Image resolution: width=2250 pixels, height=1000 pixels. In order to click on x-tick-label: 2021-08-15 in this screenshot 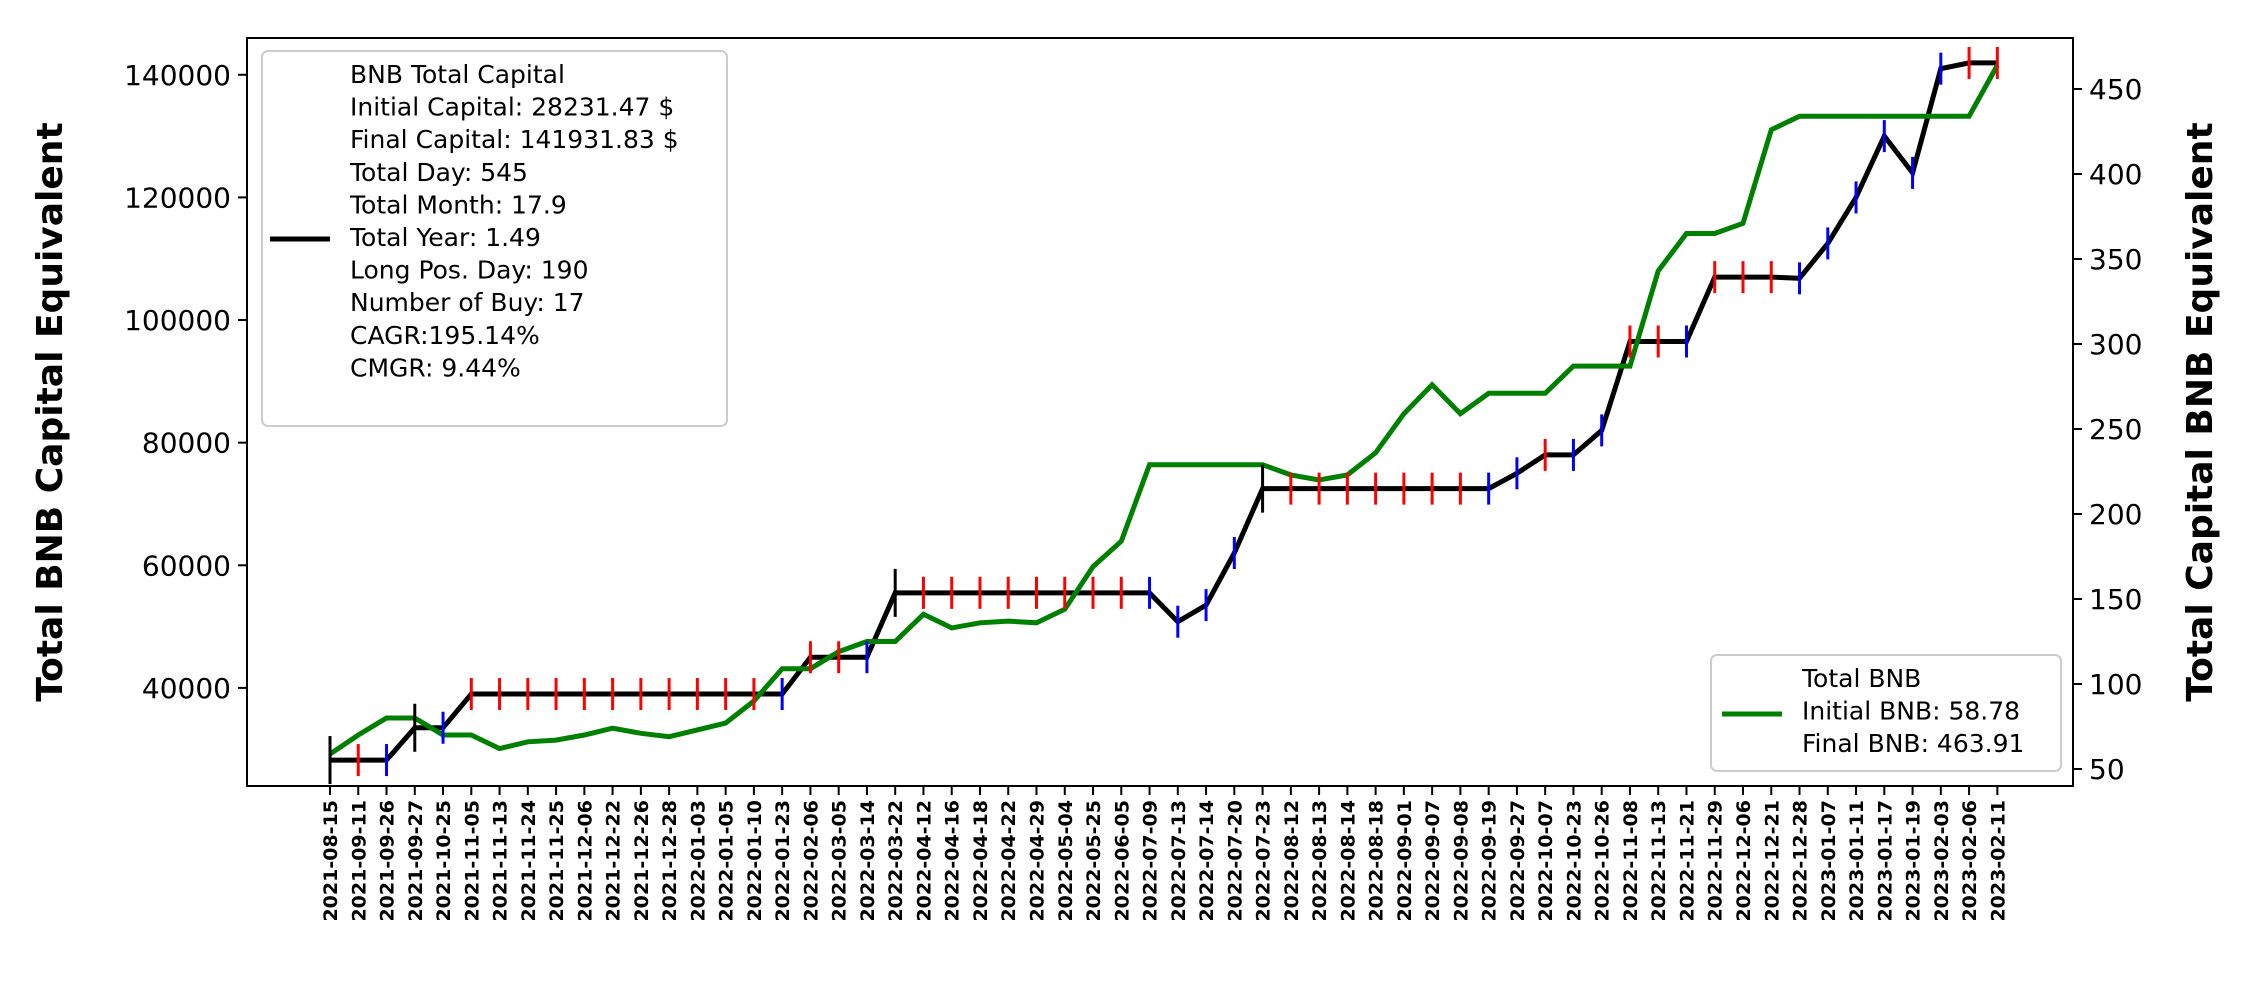, I will do `click(331, 861)`.